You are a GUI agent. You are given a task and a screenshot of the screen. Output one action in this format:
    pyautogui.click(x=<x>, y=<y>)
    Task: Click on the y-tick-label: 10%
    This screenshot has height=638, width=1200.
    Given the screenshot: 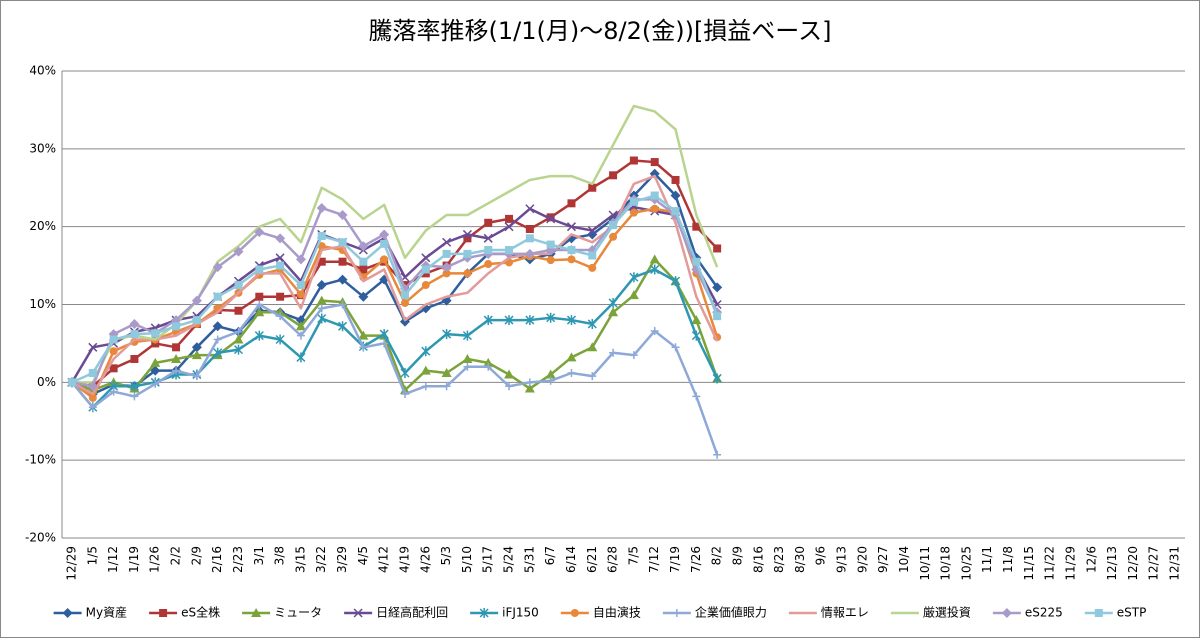 What is the action you would take?
    pyautogui.click(x=42, y=304)
    